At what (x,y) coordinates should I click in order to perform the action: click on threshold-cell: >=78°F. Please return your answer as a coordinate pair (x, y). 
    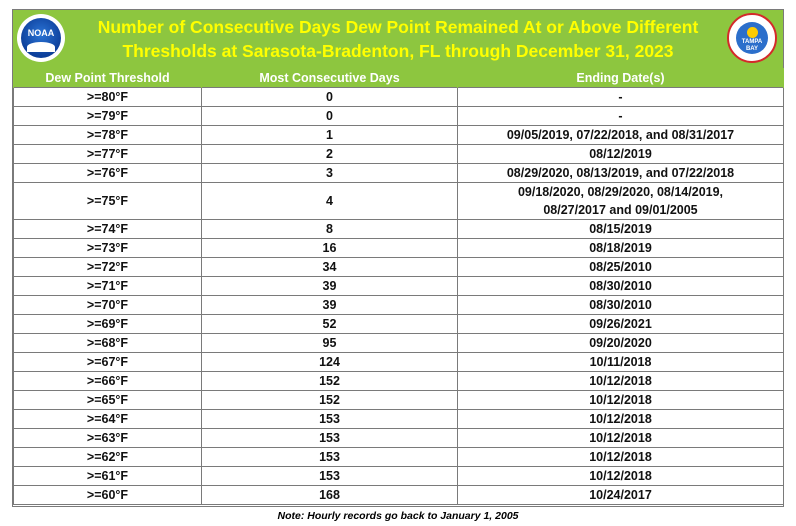
    Looking at the image, I should click on (107, 135).